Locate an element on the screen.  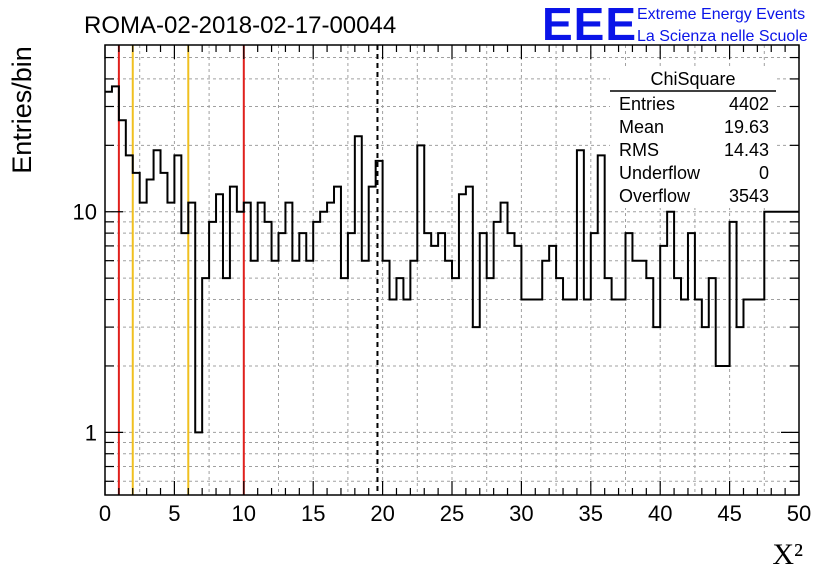
x-tick-label: 10 is located at coordinates (244, 513).